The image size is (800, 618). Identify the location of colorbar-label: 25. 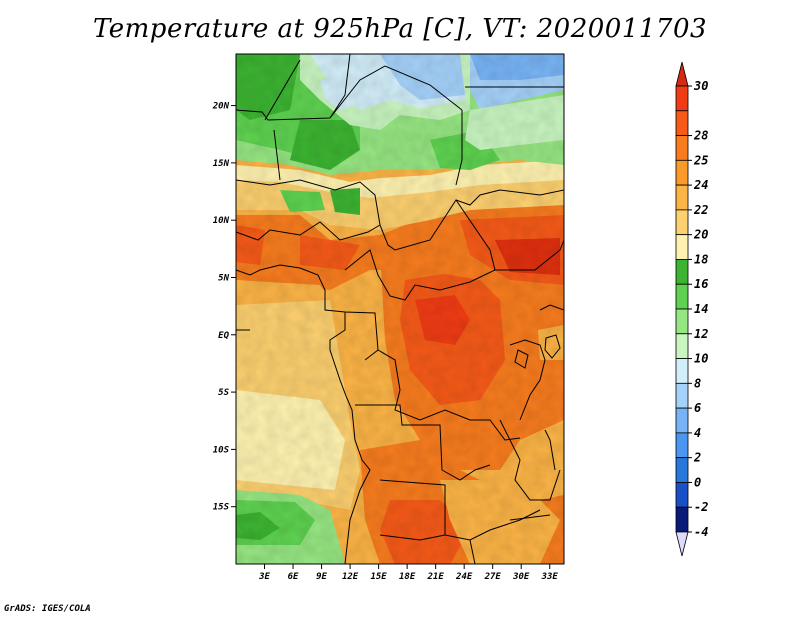
(700, 160).